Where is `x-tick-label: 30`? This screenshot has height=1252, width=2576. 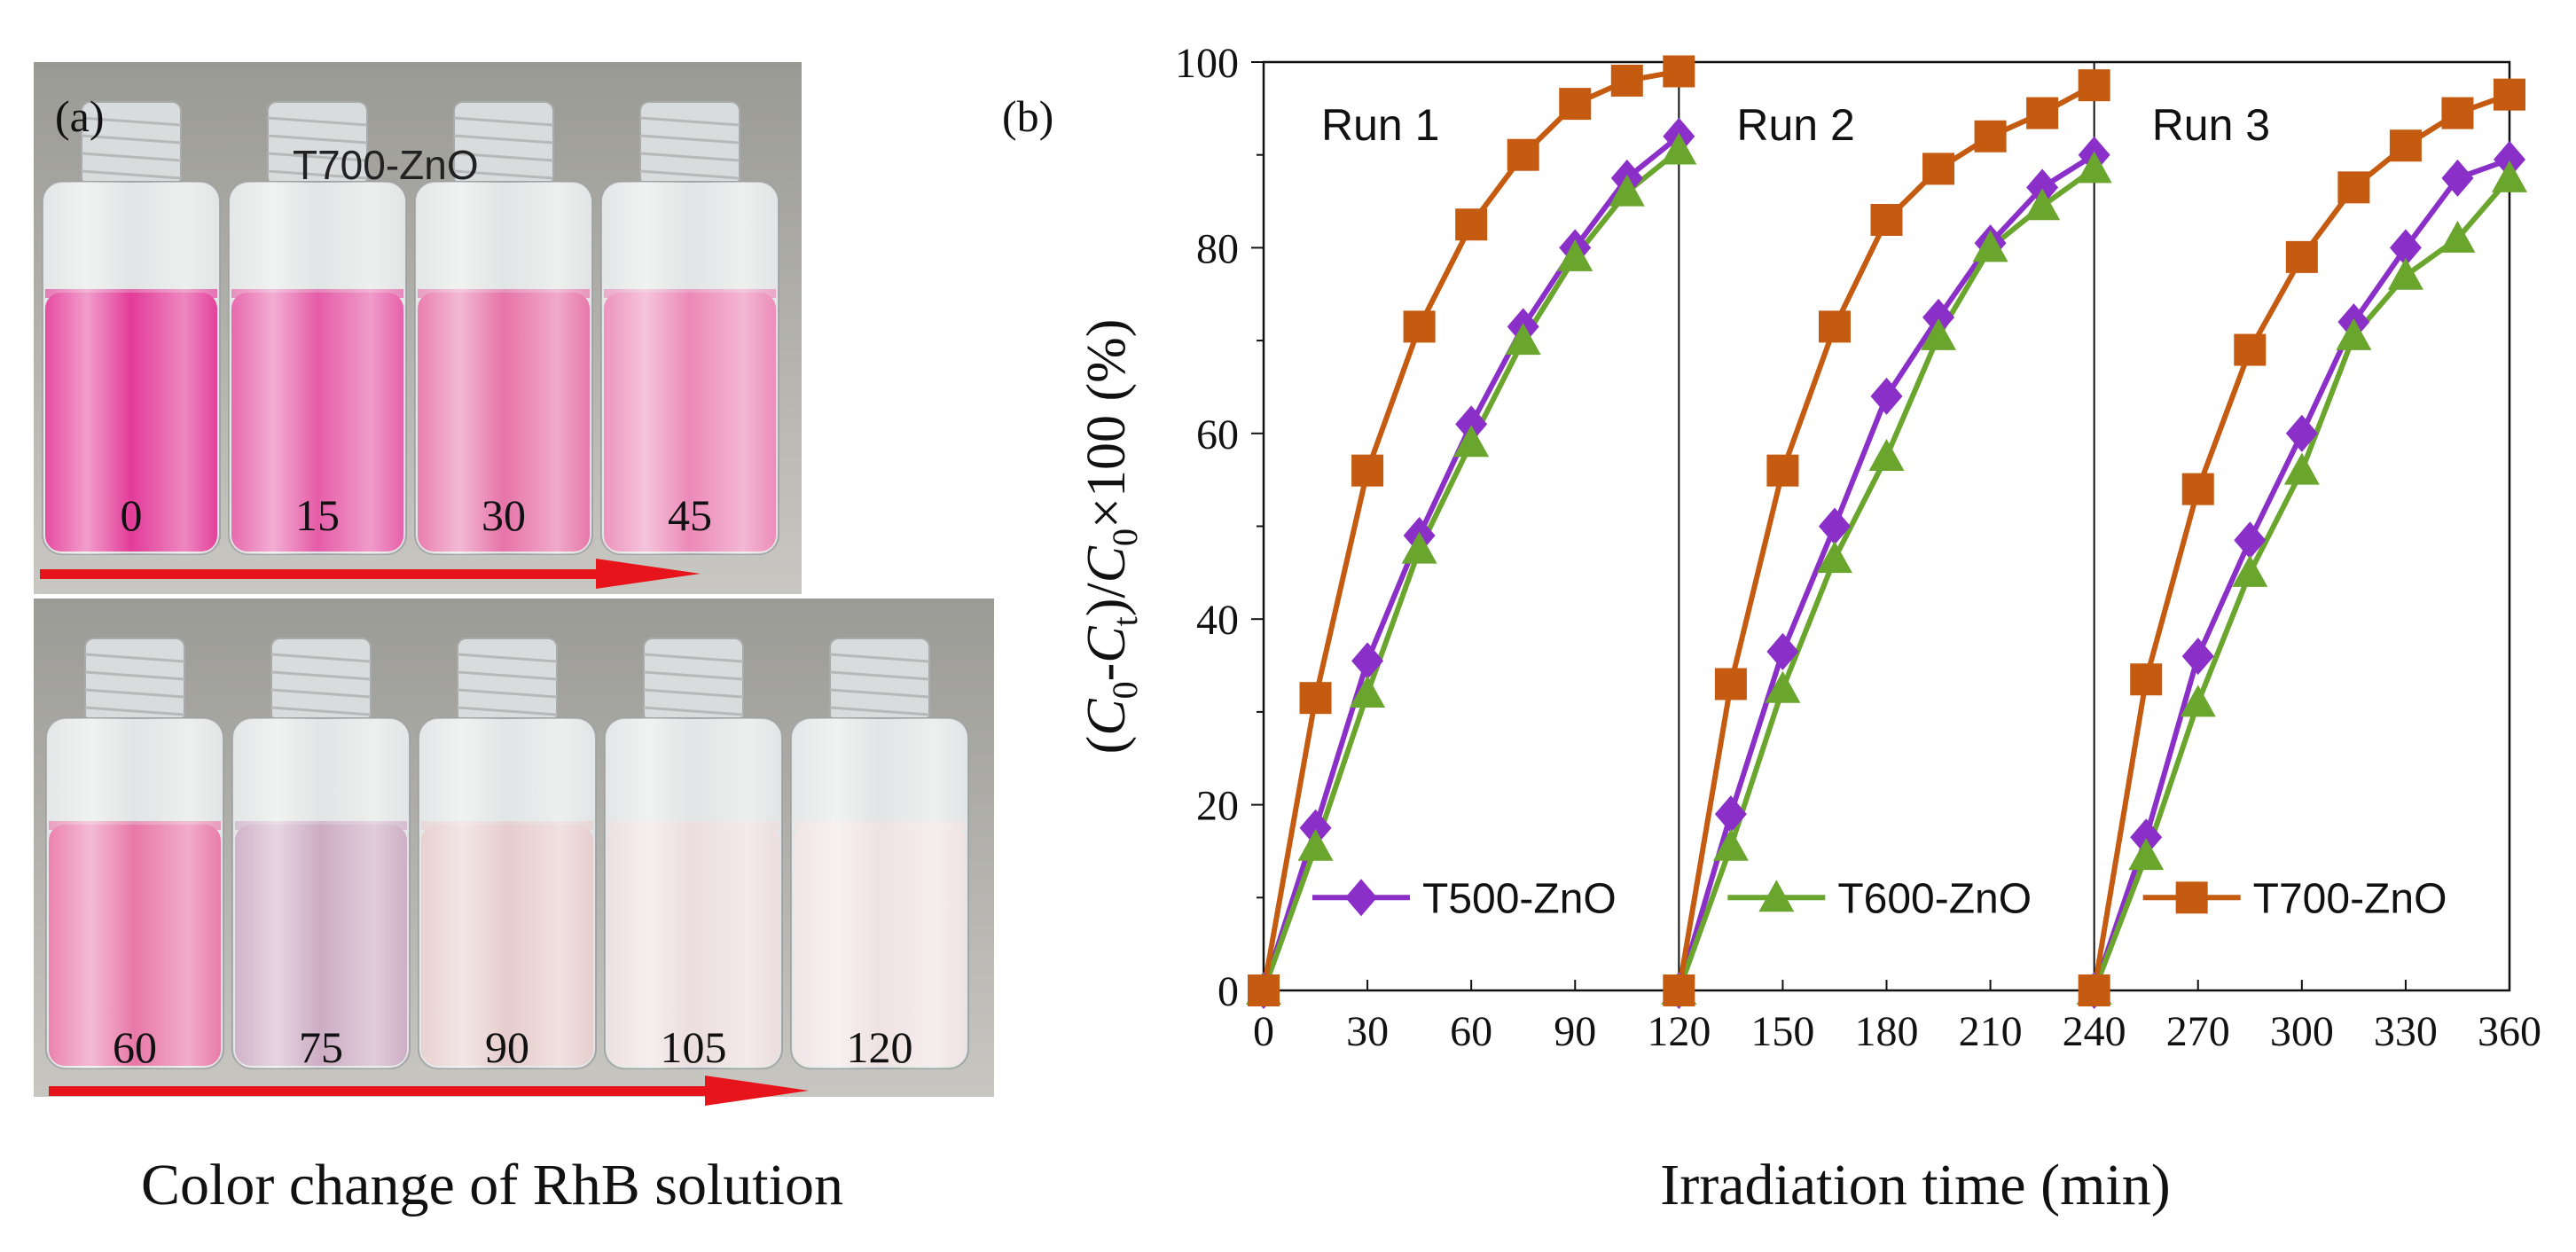
x-tick-label: 30 is located at coordinates (1367, 1032).